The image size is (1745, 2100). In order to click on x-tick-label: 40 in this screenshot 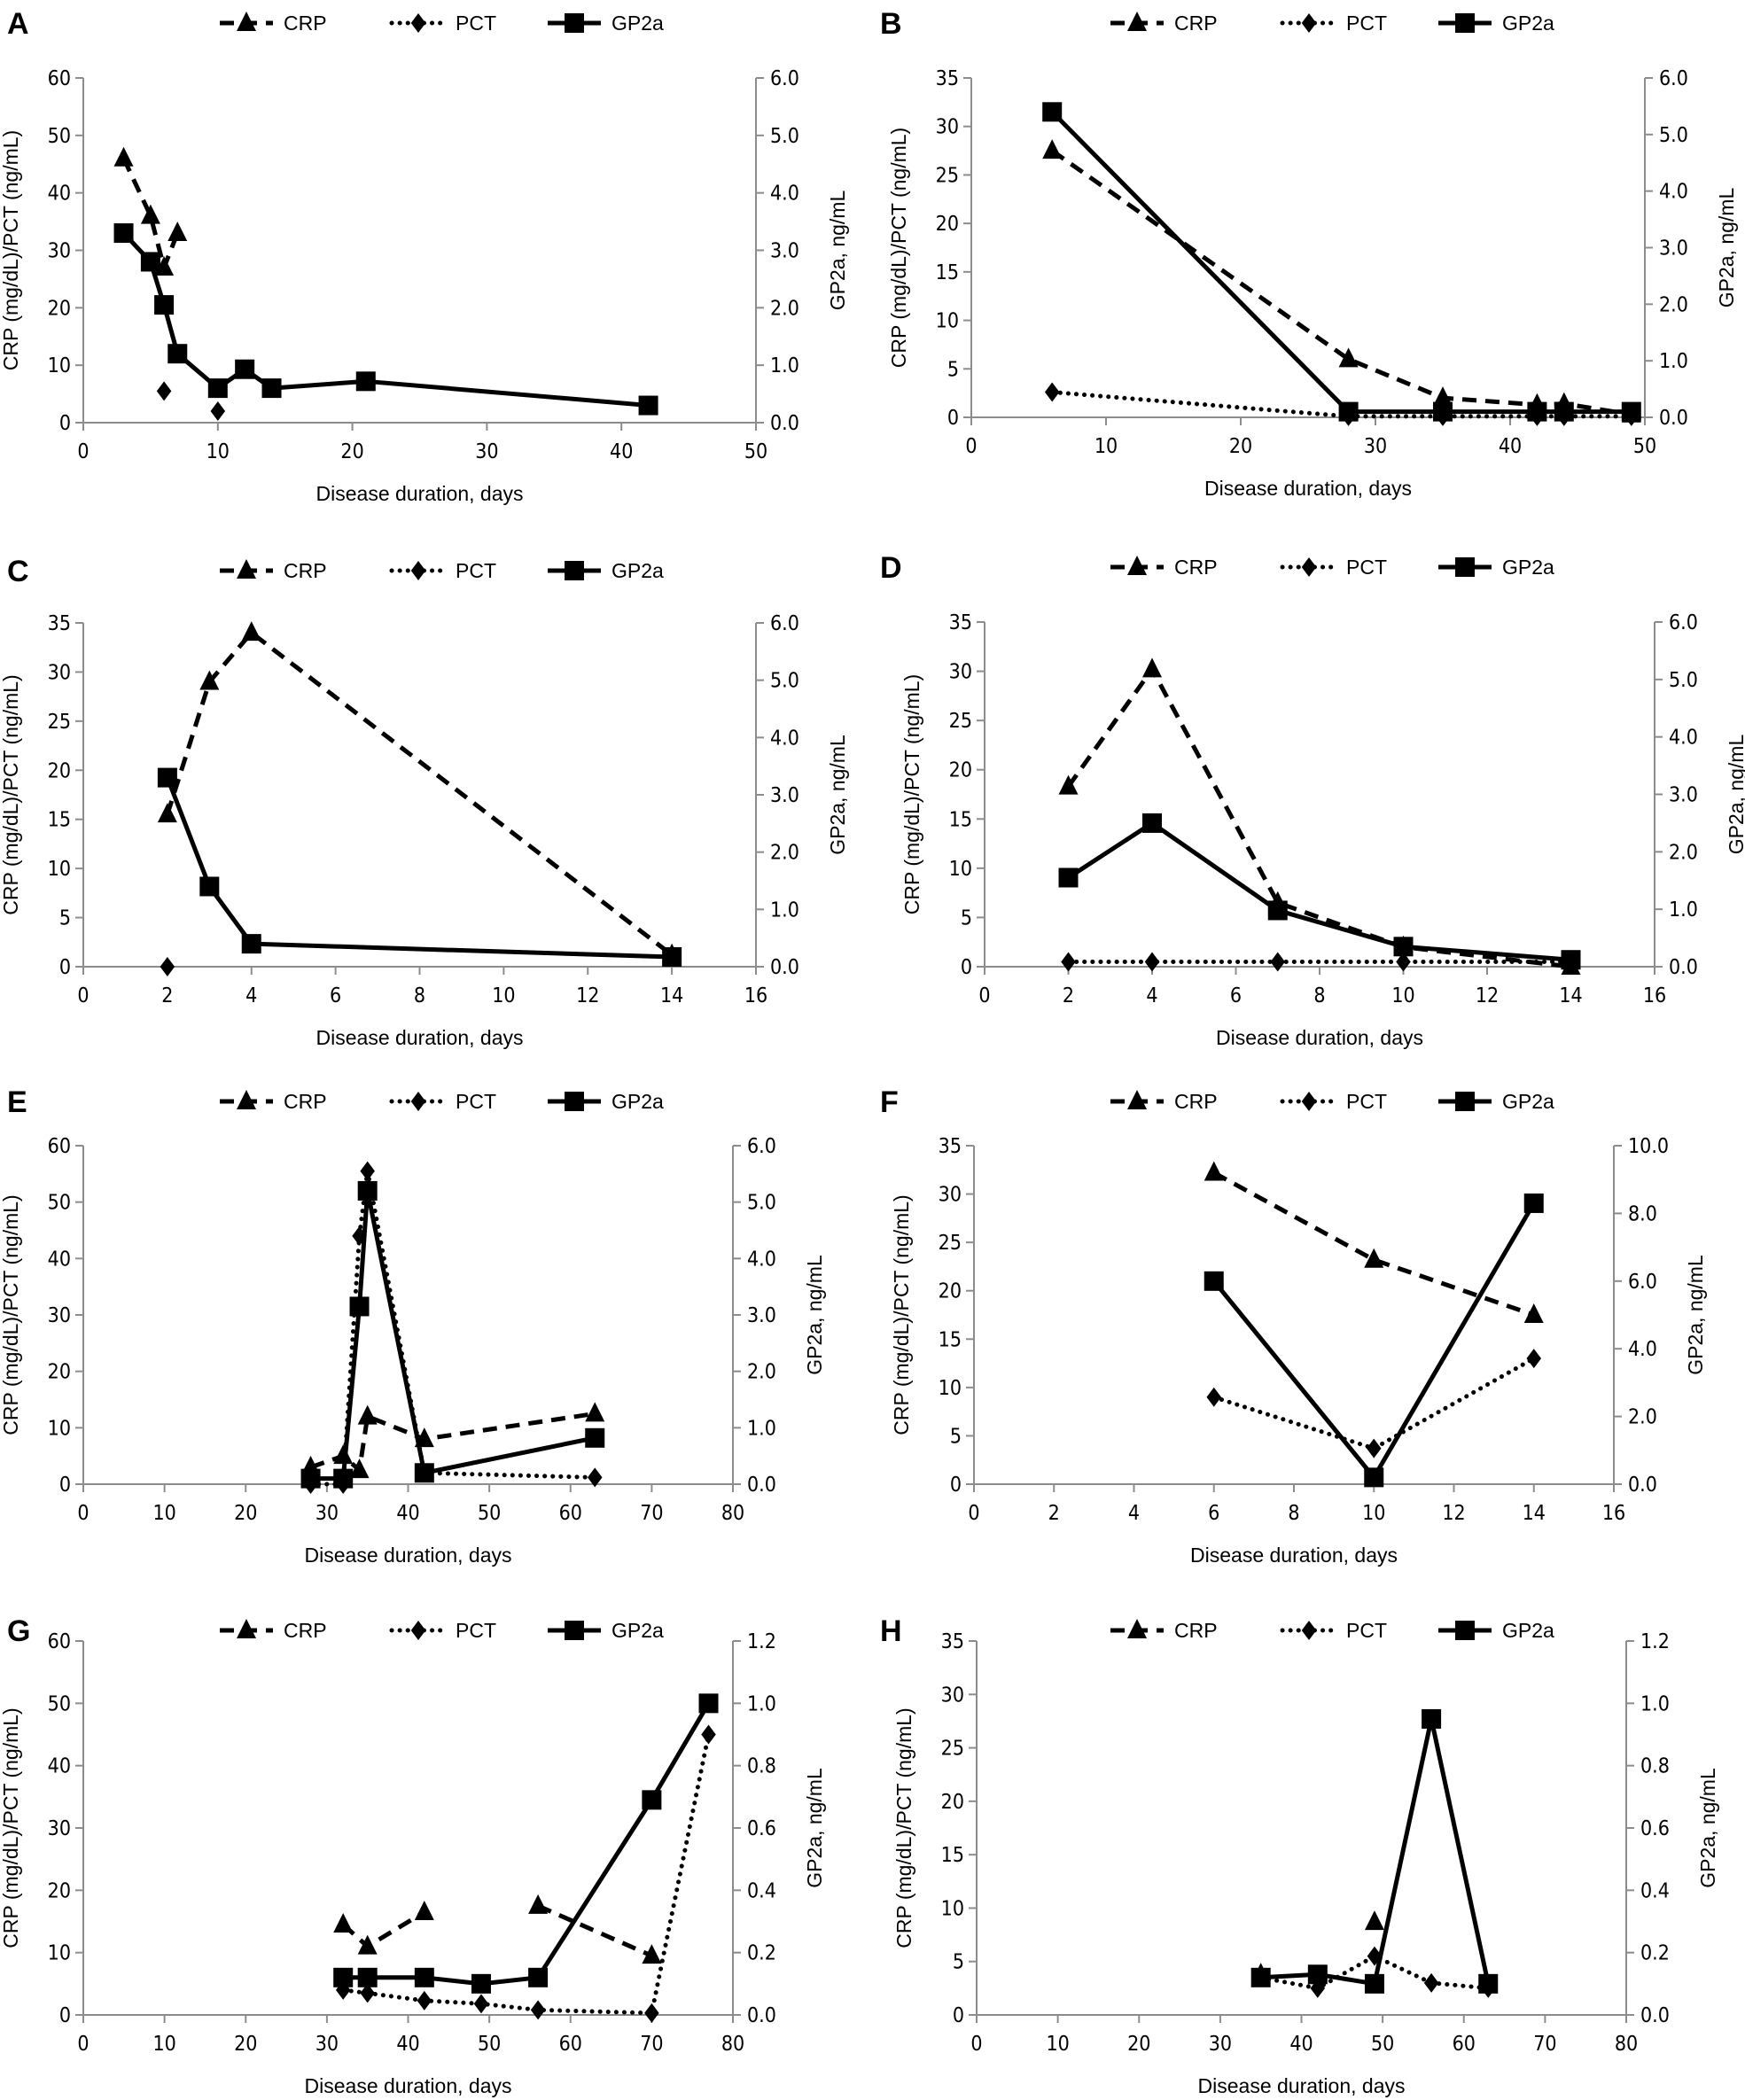, I will do `click(621, 451)`.